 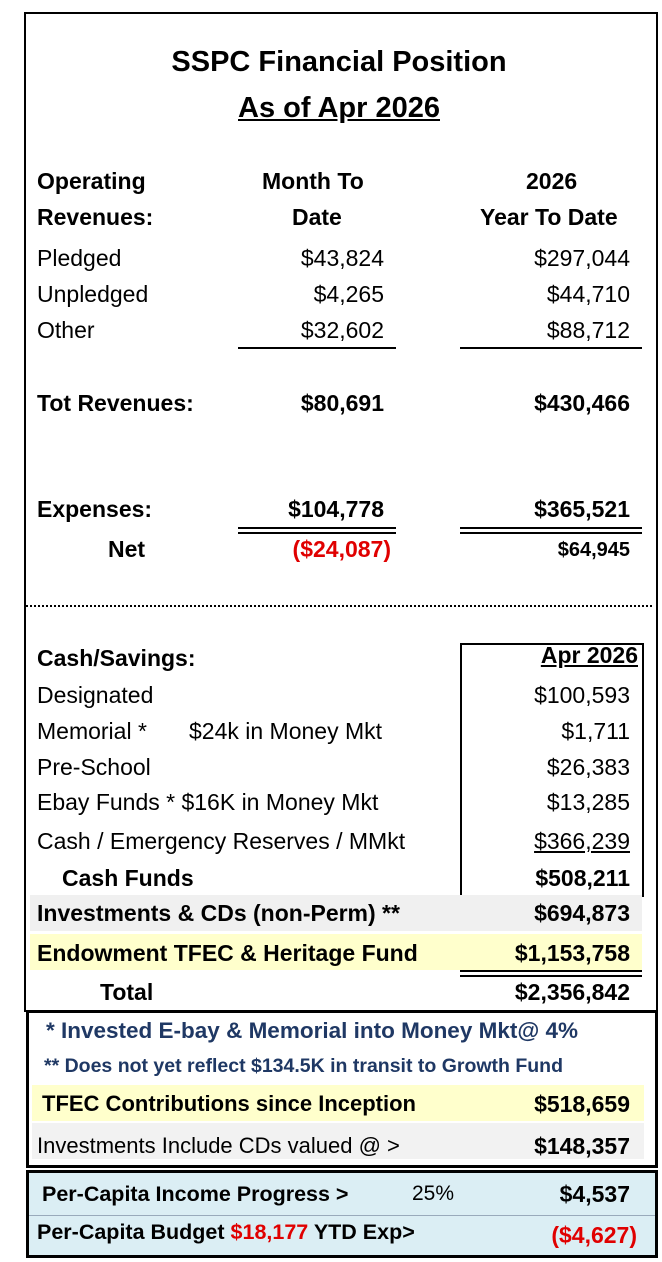 What do you see at coordinates (551, 973) in the screenshot?
I see `total-double-rule` at bounding box center [551, 973].